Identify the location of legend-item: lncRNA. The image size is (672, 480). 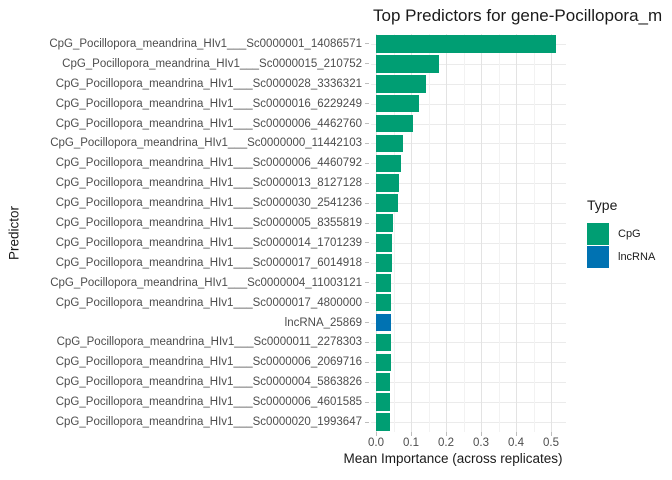
(621, 256).